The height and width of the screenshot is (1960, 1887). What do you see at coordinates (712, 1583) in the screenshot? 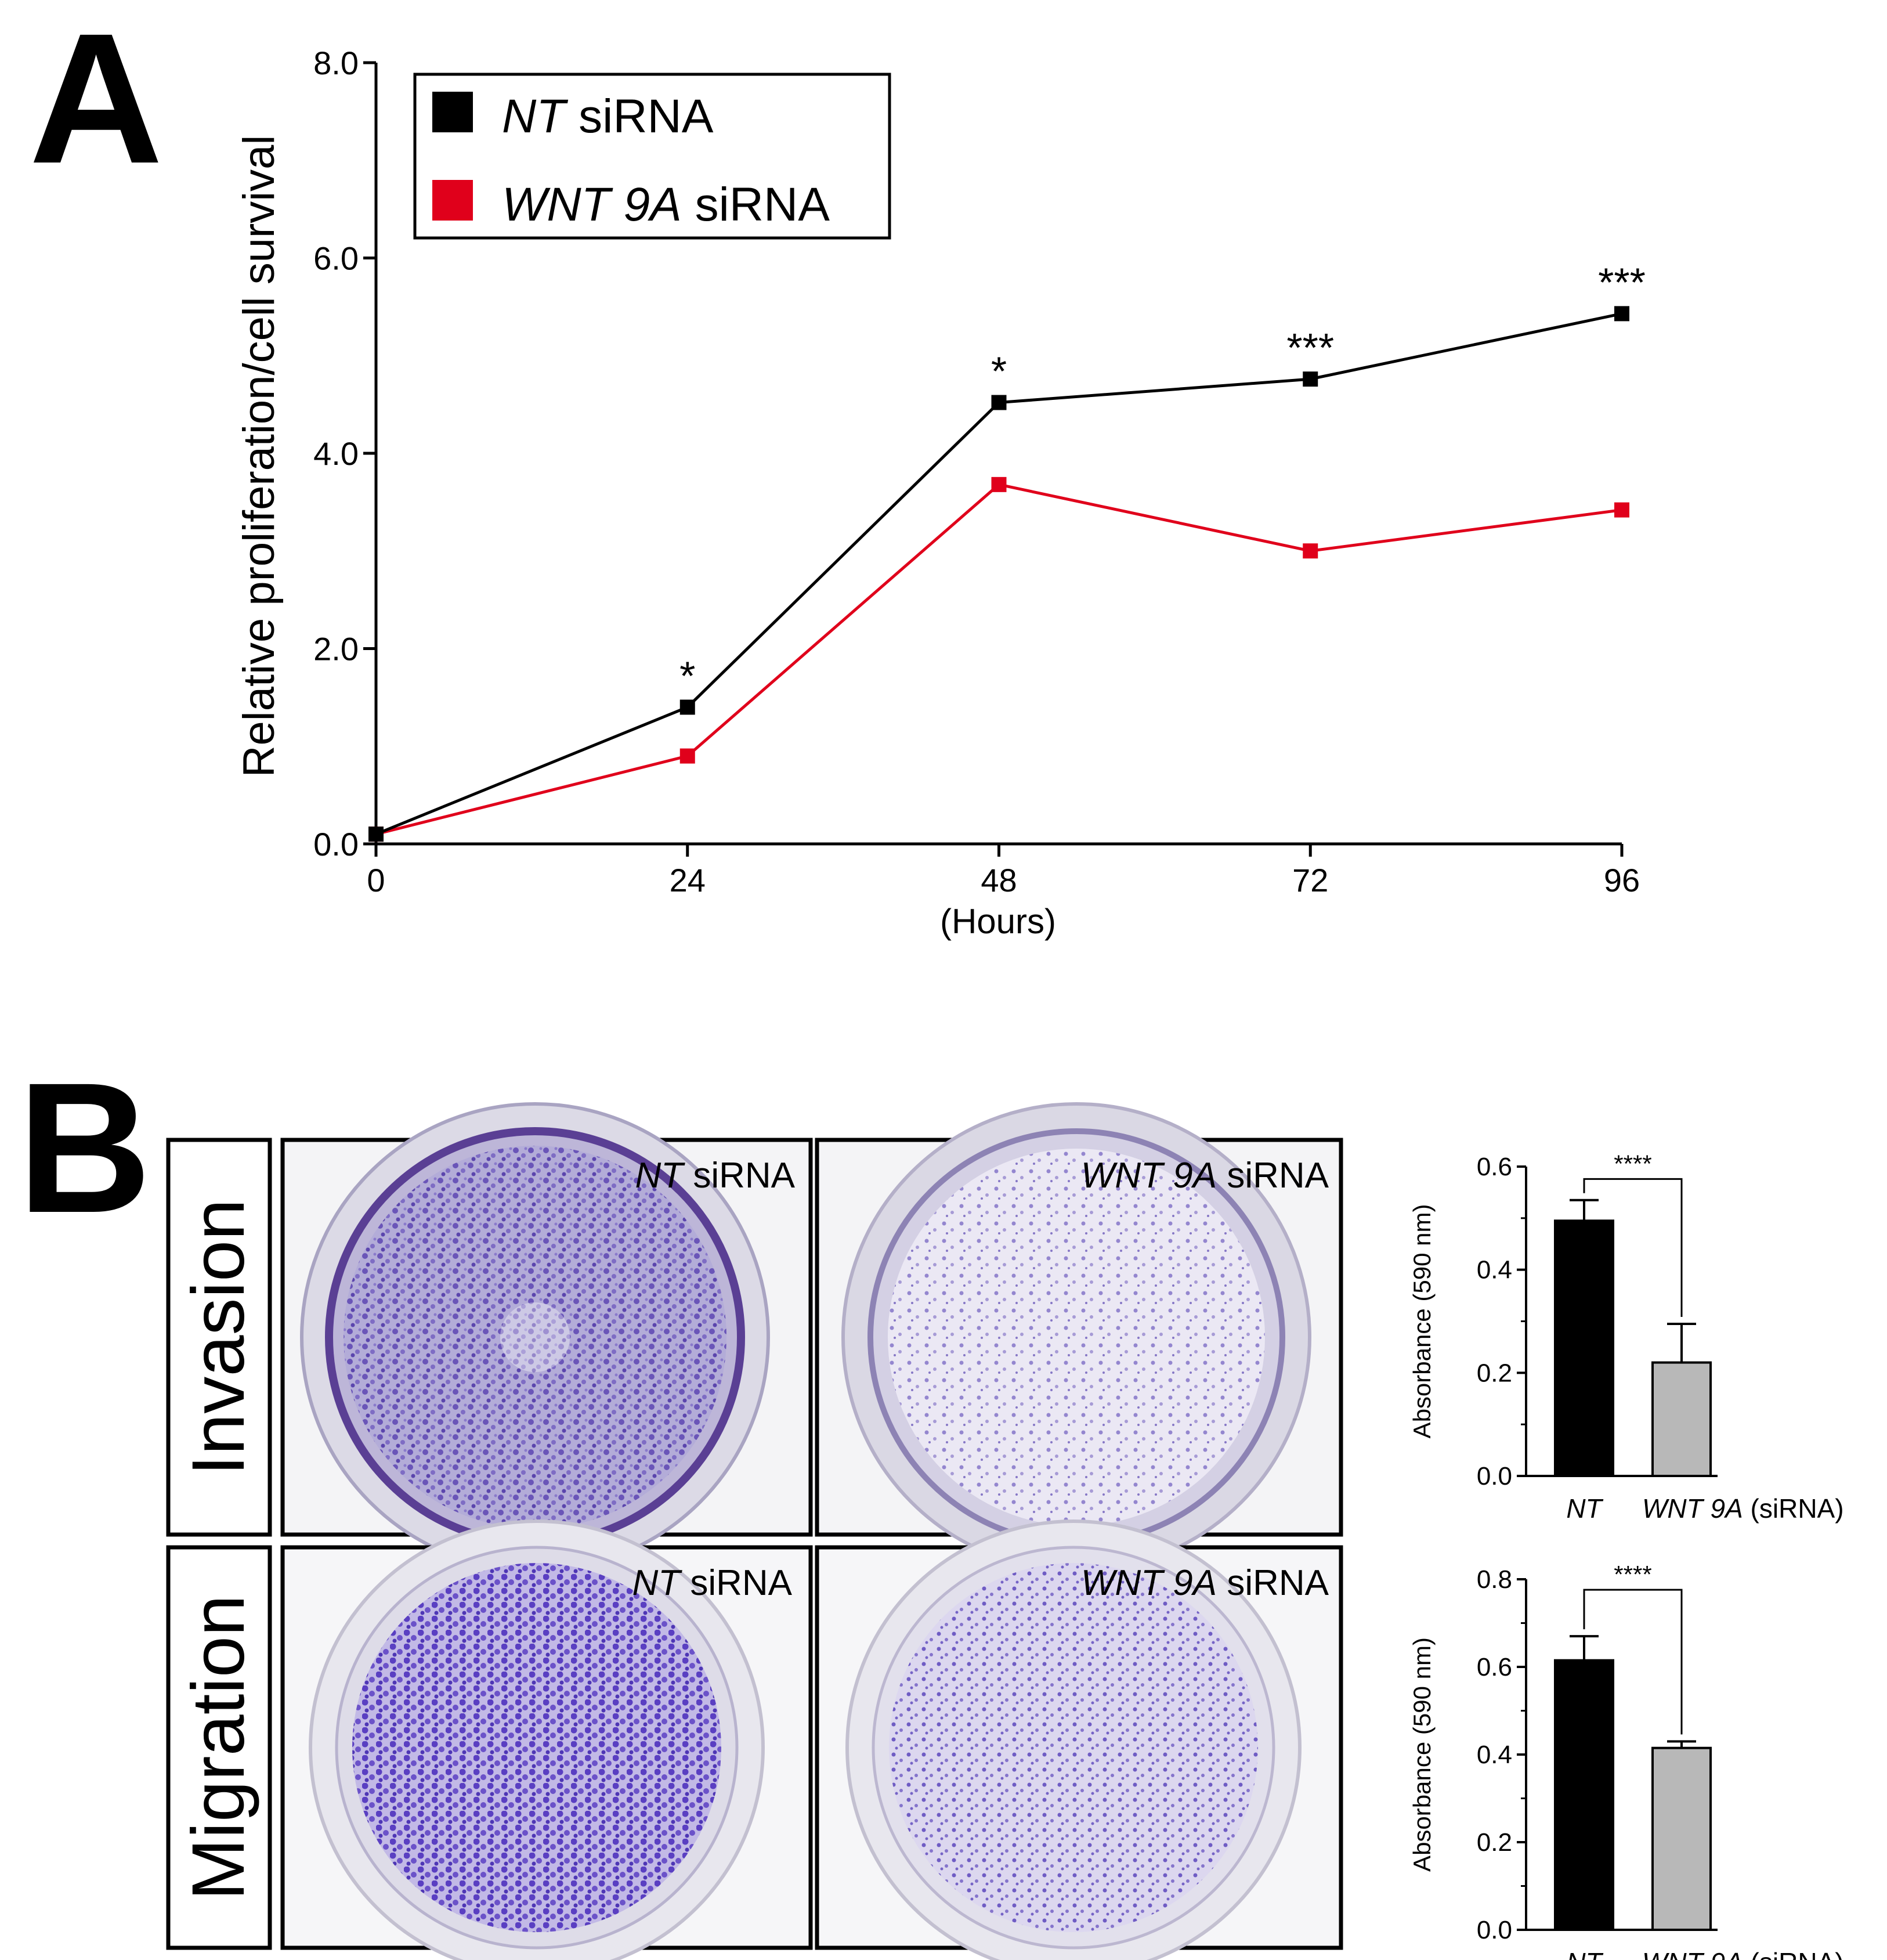
I see `photo-label-migration-nt: NT siRNA` at bounding box center [712, 1583].